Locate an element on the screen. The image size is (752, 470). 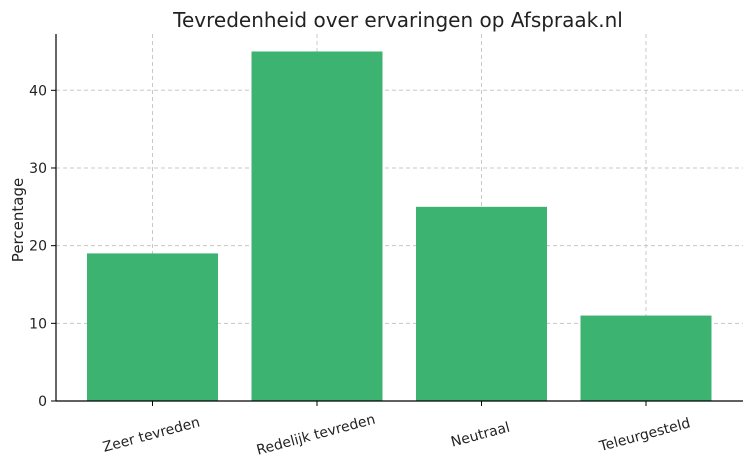
x-tick-label: Redelijk tevreden is located at coordinates (316, 435).